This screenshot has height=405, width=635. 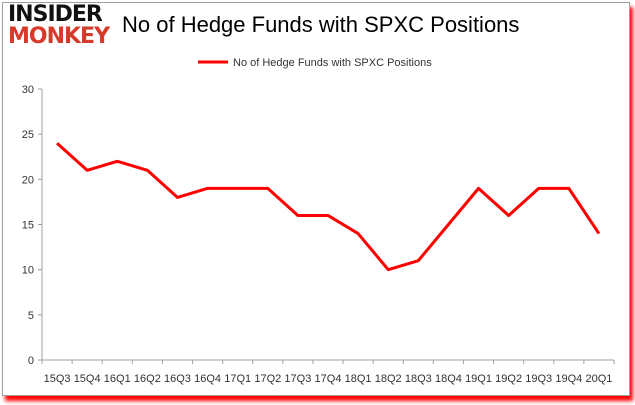 What do you see at coordinates (297, 379) in the screenshot?
I see `x-tick-label: 17Q3` at bounding box center [297, 379].